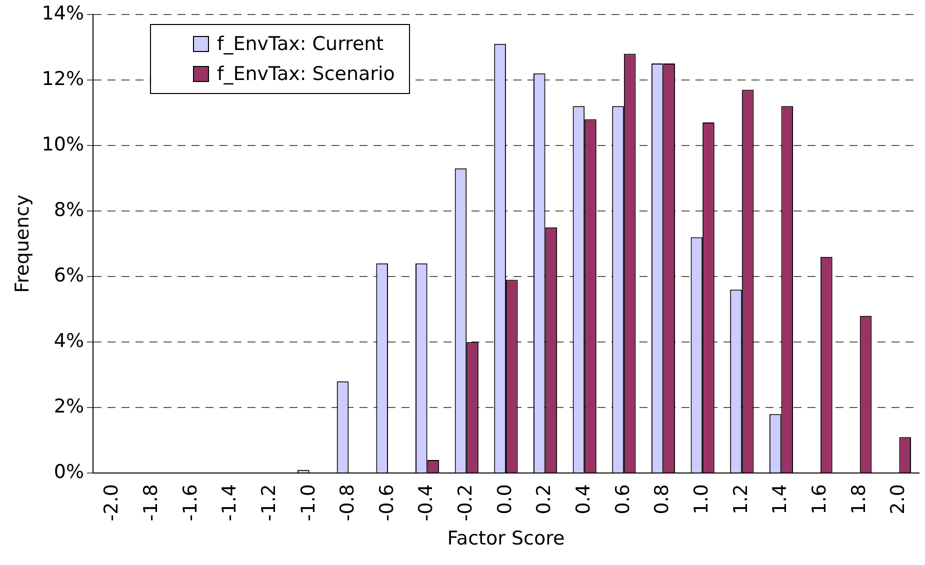 The image size is (925, 565). I want to click on x-tick-label: -0.2, so click(465, 503).